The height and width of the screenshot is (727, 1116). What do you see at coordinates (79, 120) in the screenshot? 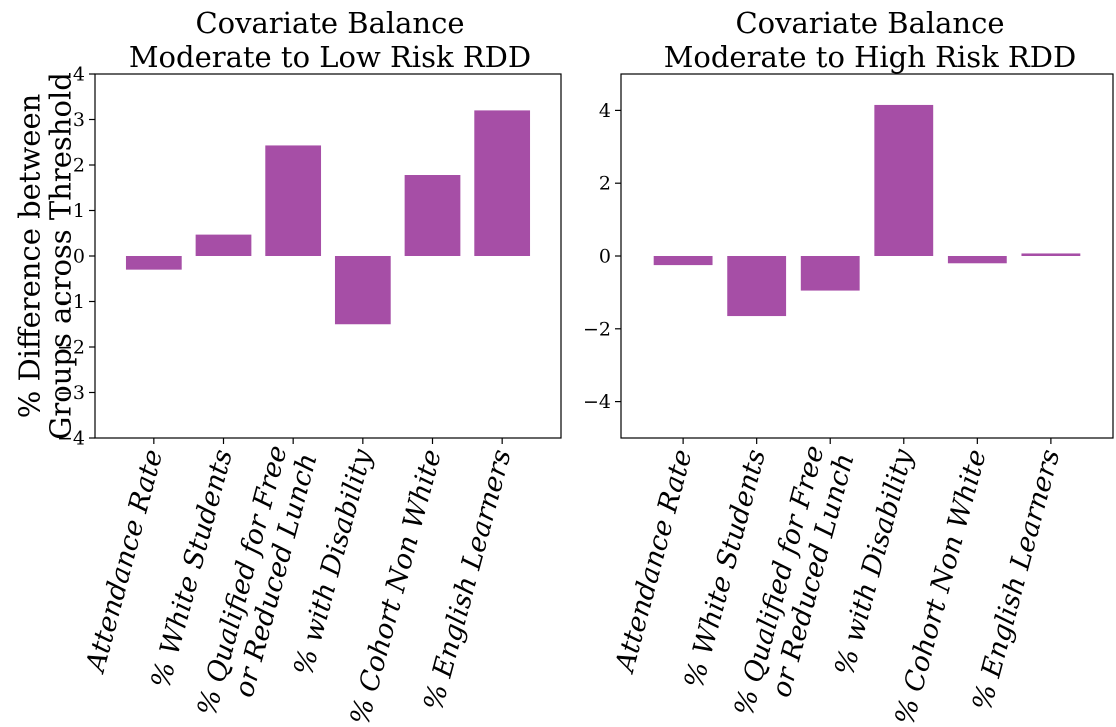
I see `y-tick-label: 3` at bounding box center [79, 120].